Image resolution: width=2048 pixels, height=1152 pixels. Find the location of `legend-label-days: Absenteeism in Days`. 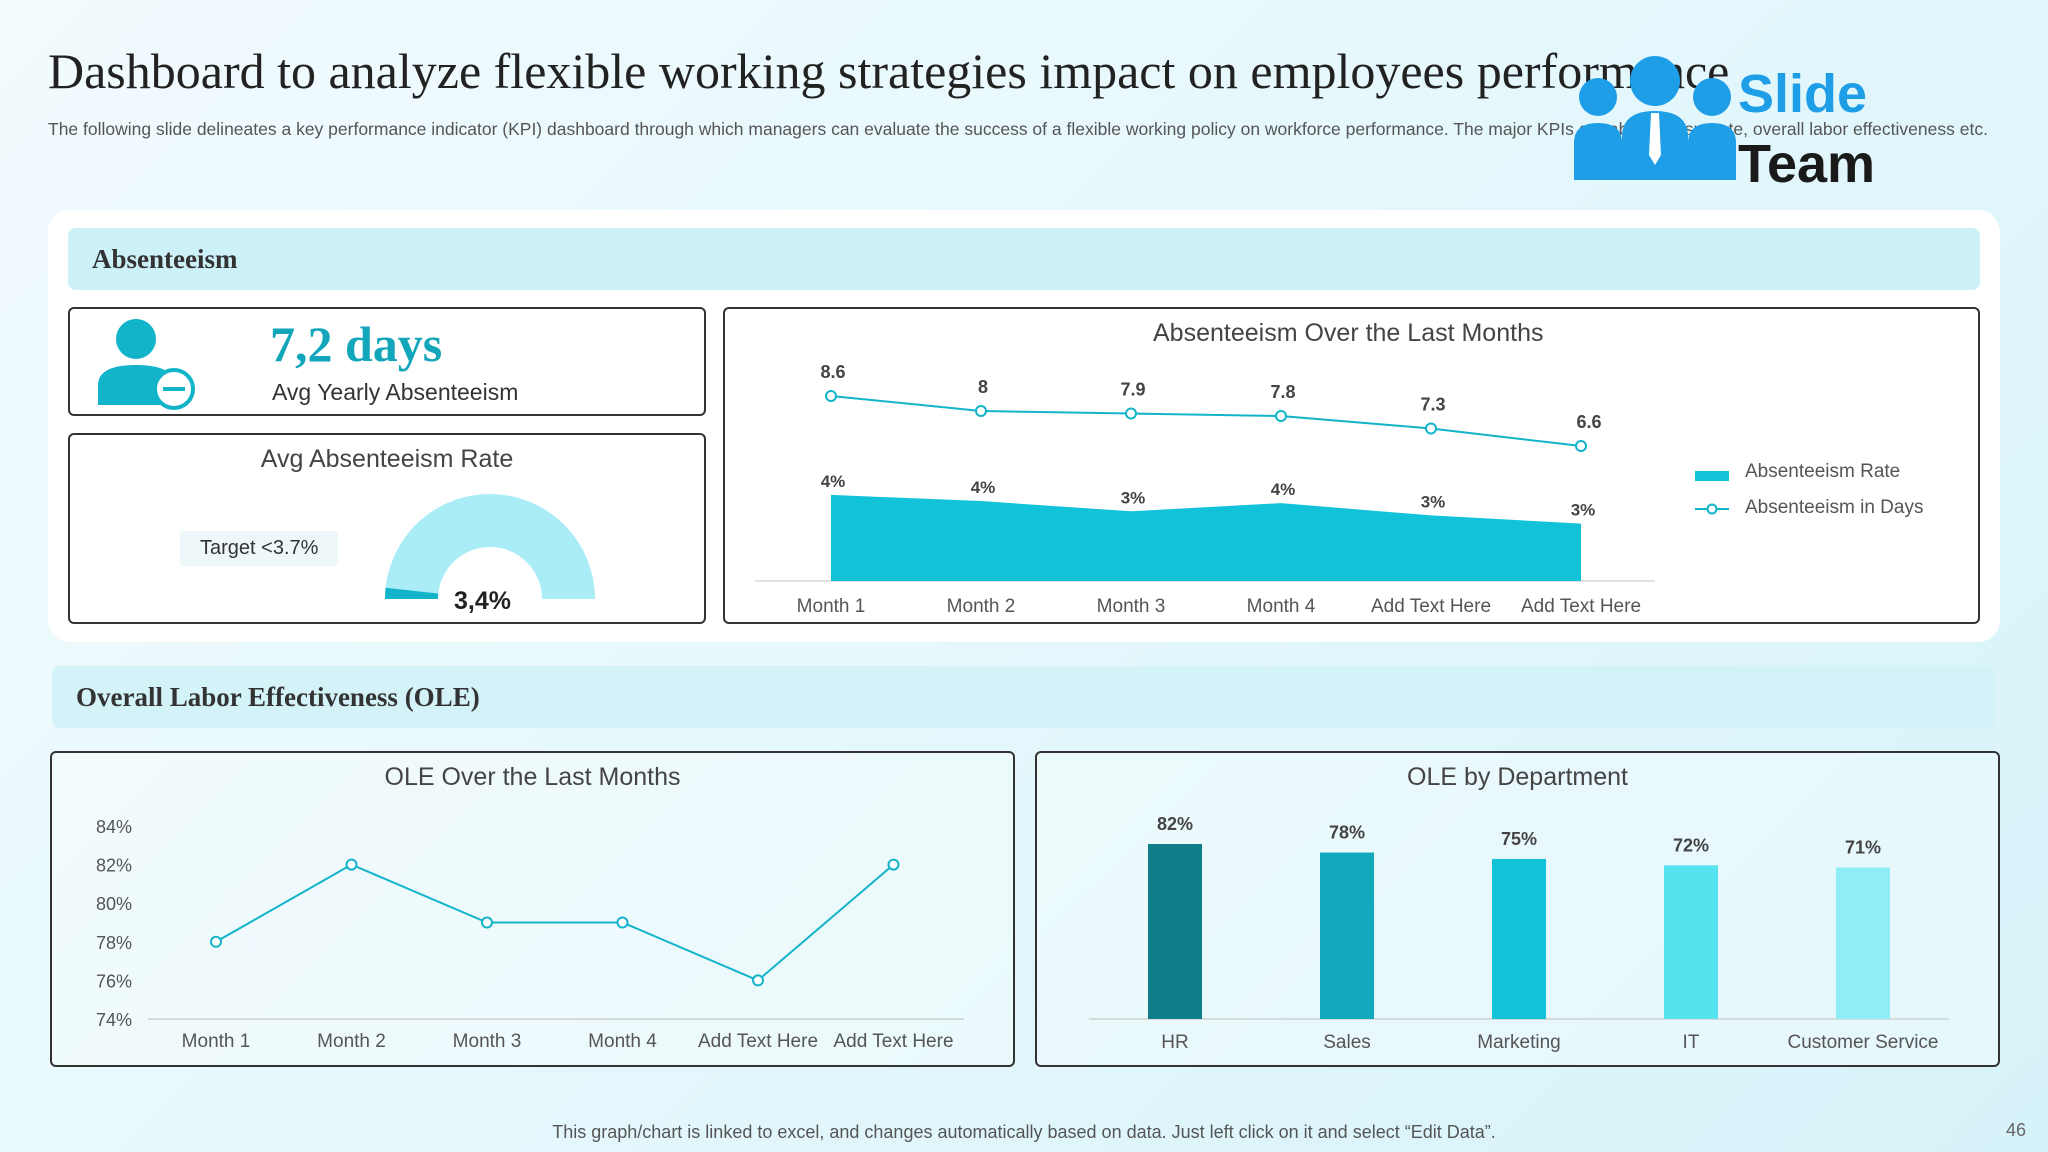

legend-label-days: Absenteeism in Days is located at coordinates (1834, 507).